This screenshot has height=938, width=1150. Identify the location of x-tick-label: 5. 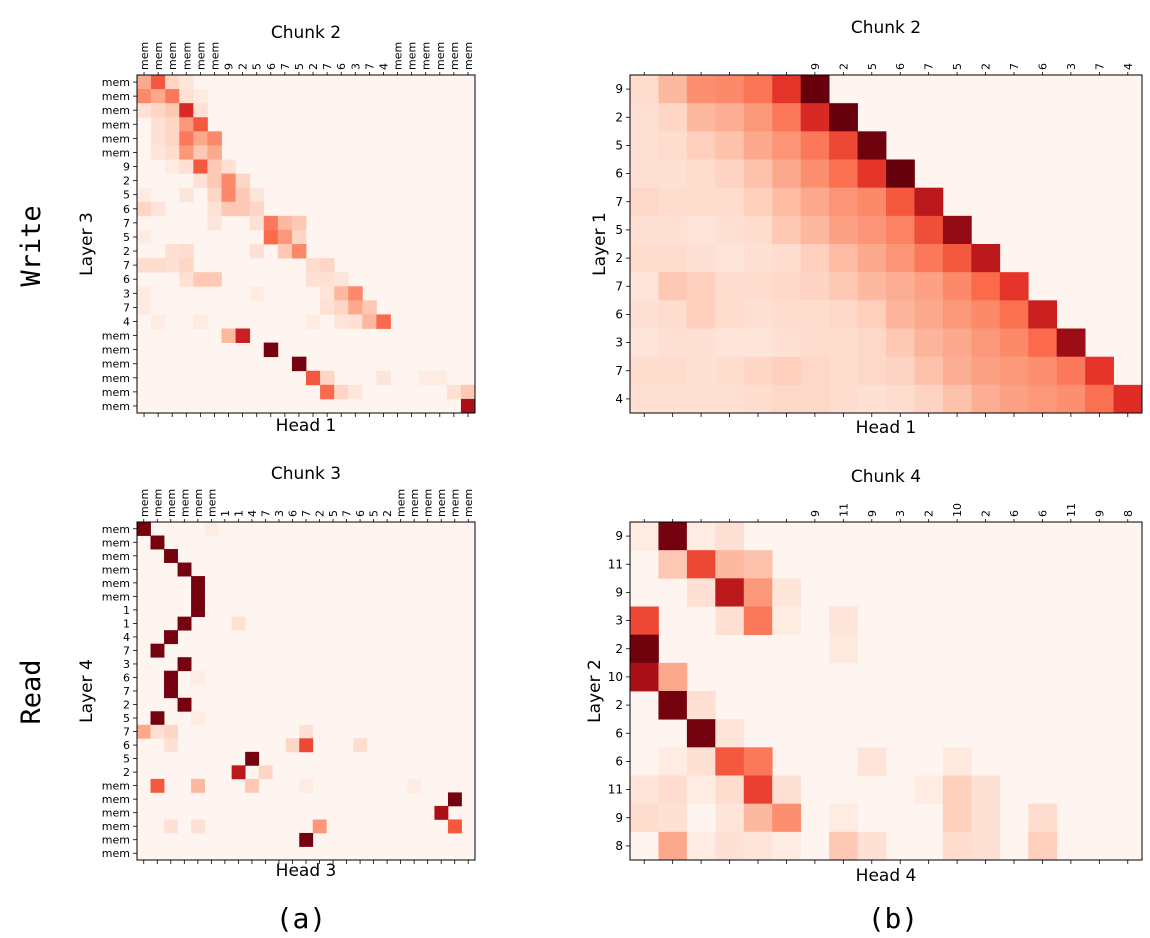
(872, 66).